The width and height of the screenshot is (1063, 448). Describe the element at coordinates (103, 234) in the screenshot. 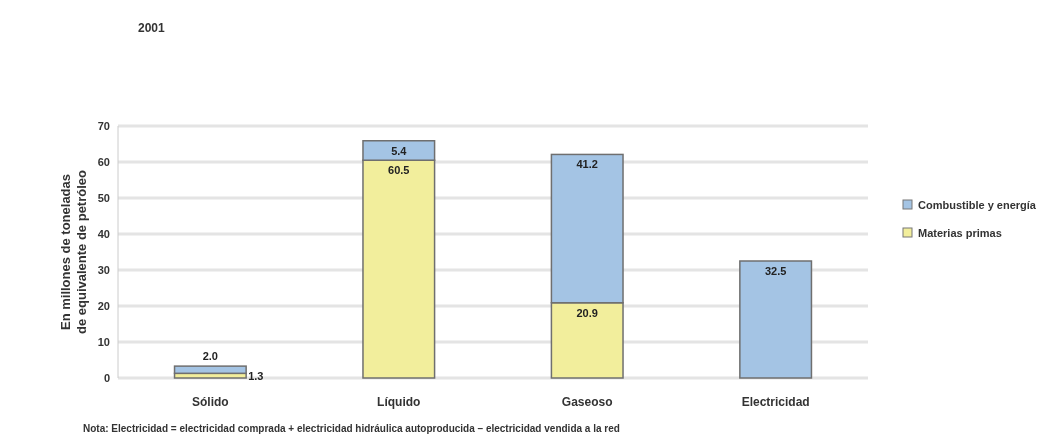

I see `y-tick-label: 40` at that location.